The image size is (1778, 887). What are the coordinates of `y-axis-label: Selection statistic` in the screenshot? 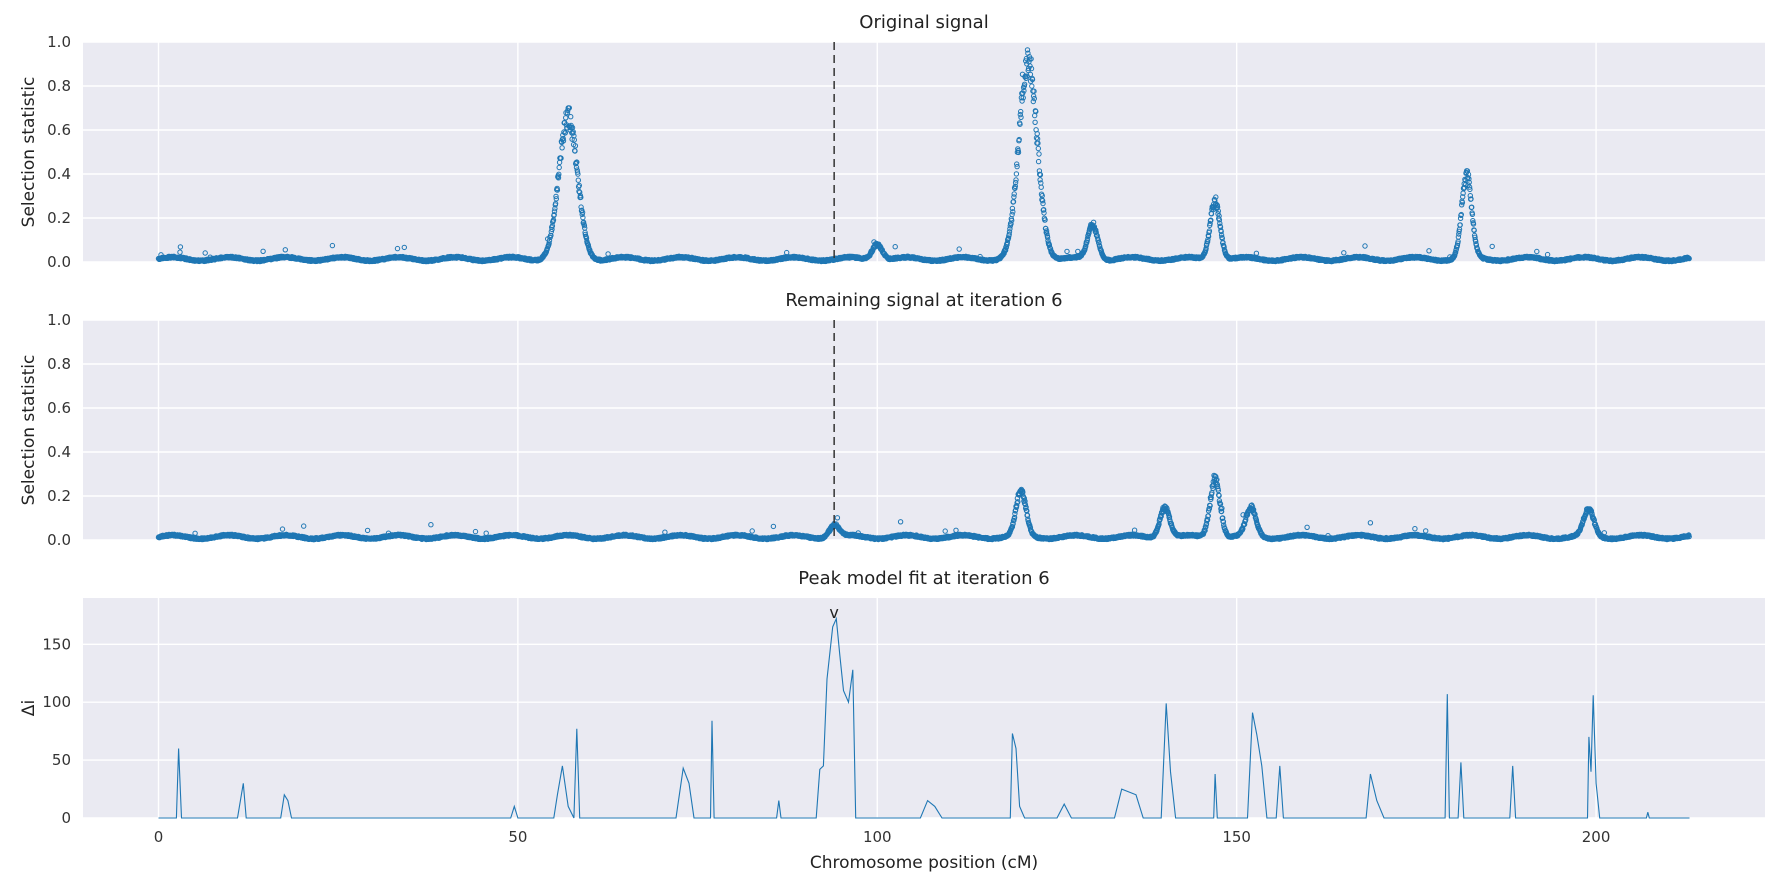 It's located at (29, 152).